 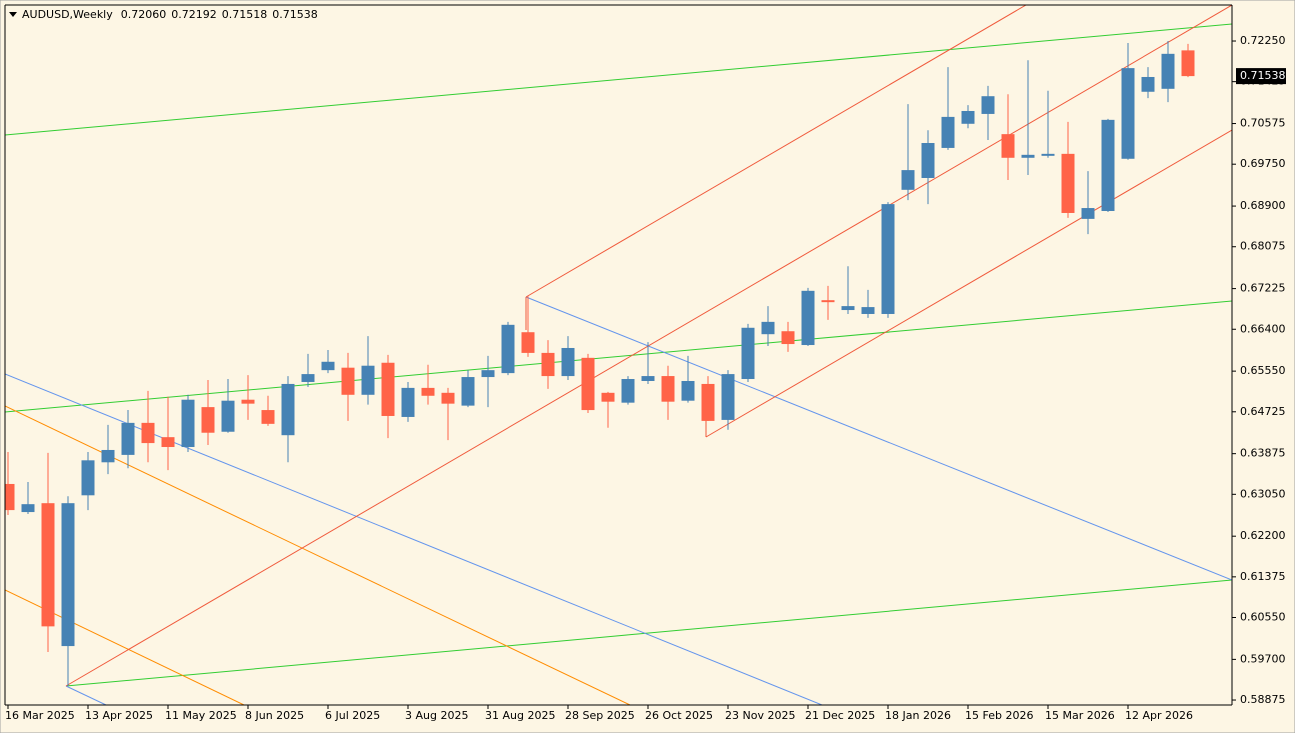 I want to click on y-tick-label: 0.60550, so click(x=1263, y=616).